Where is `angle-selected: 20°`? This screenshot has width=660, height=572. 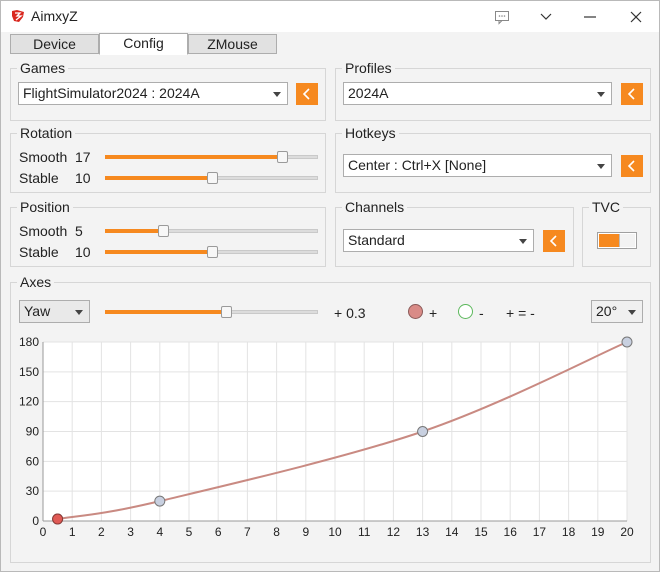 angle-selected: 20° is located at coordinates (607, 311).